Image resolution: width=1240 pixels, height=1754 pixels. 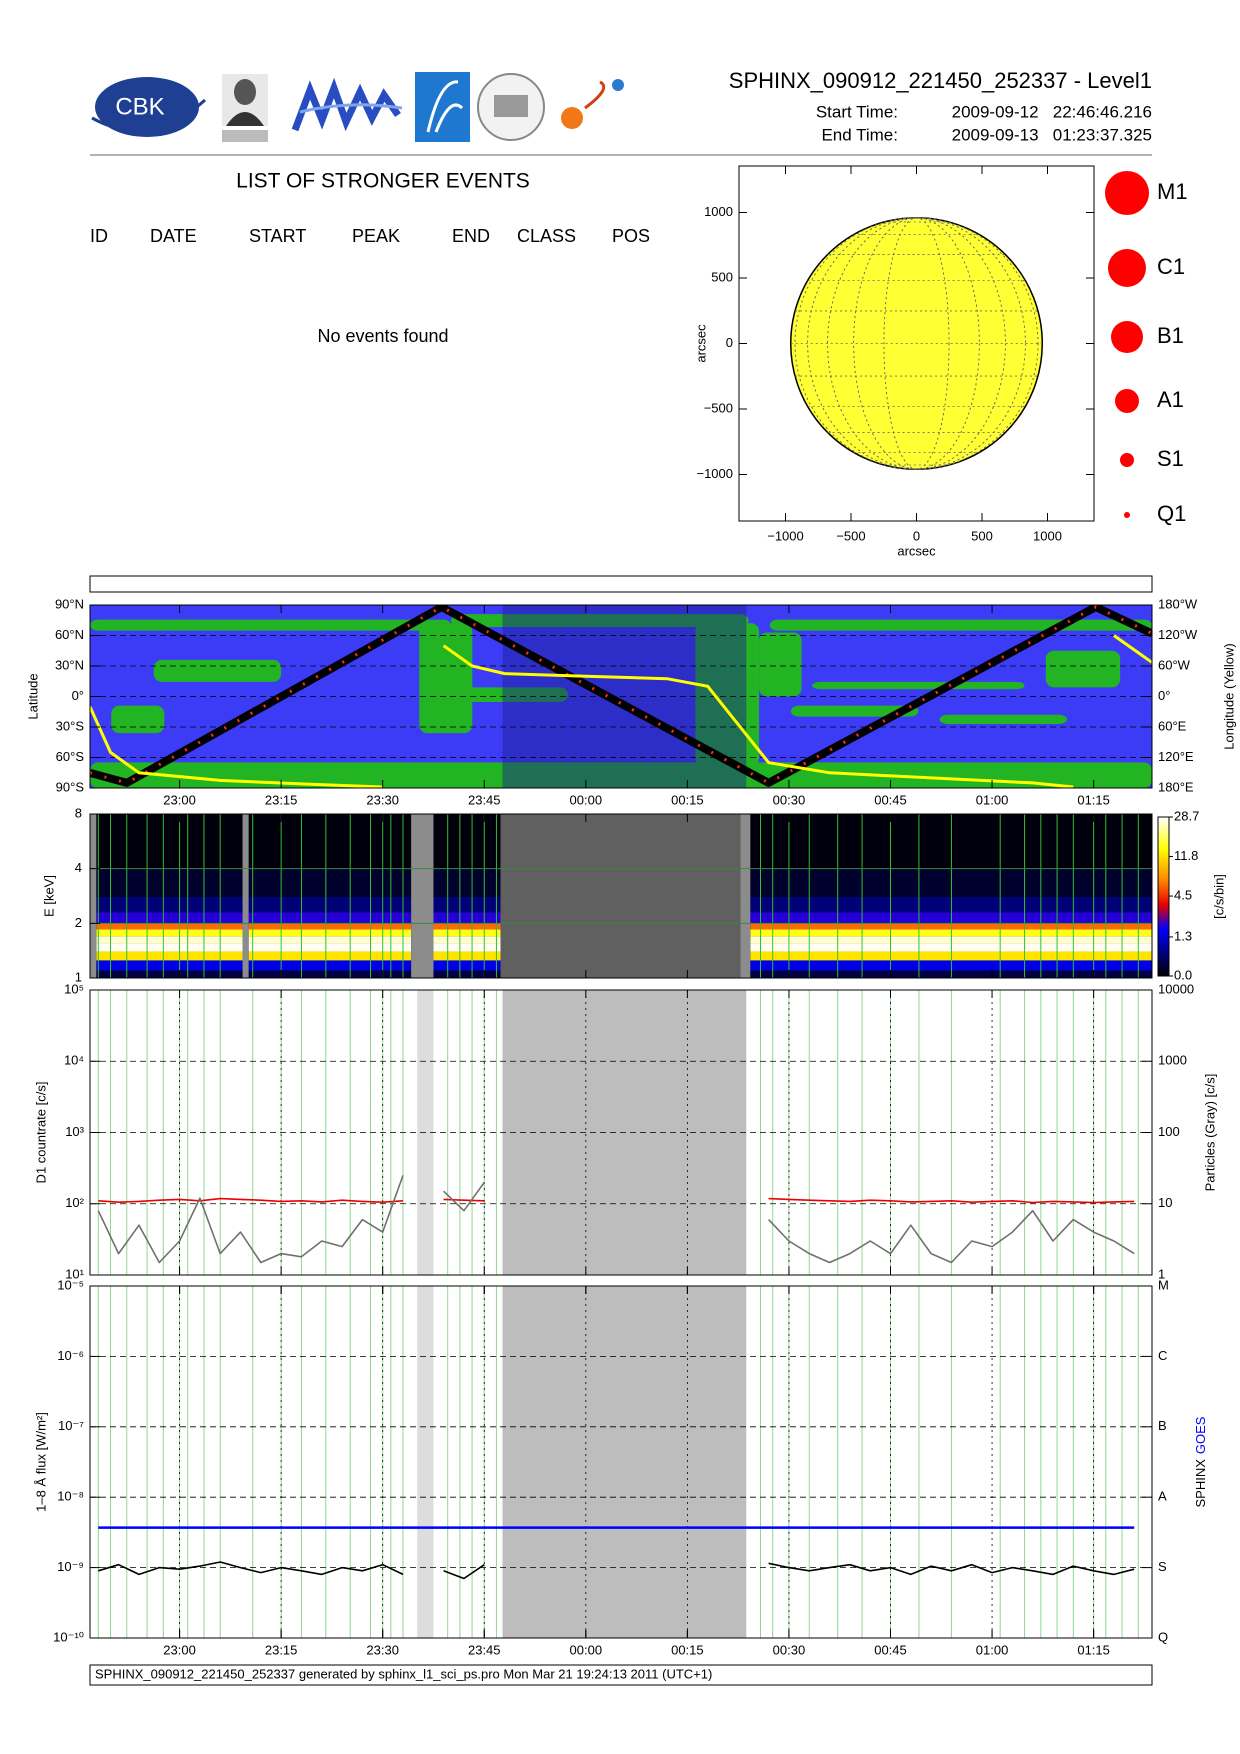 I want to click on y2-tick-label: S, so click(x=1162, y=1566).